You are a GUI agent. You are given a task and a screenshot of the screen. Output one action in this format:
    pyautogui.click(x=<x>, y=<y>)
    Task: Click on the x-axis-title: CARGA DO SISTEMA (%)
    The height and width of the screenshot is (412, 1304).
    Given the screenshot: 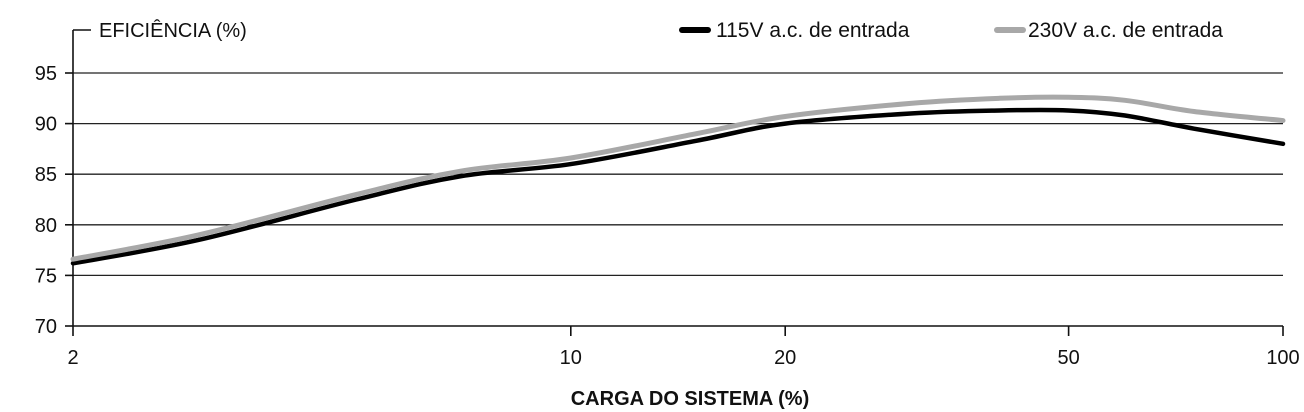 What is the action you would take?
    pyautogui.click(x=690, y=399)
    